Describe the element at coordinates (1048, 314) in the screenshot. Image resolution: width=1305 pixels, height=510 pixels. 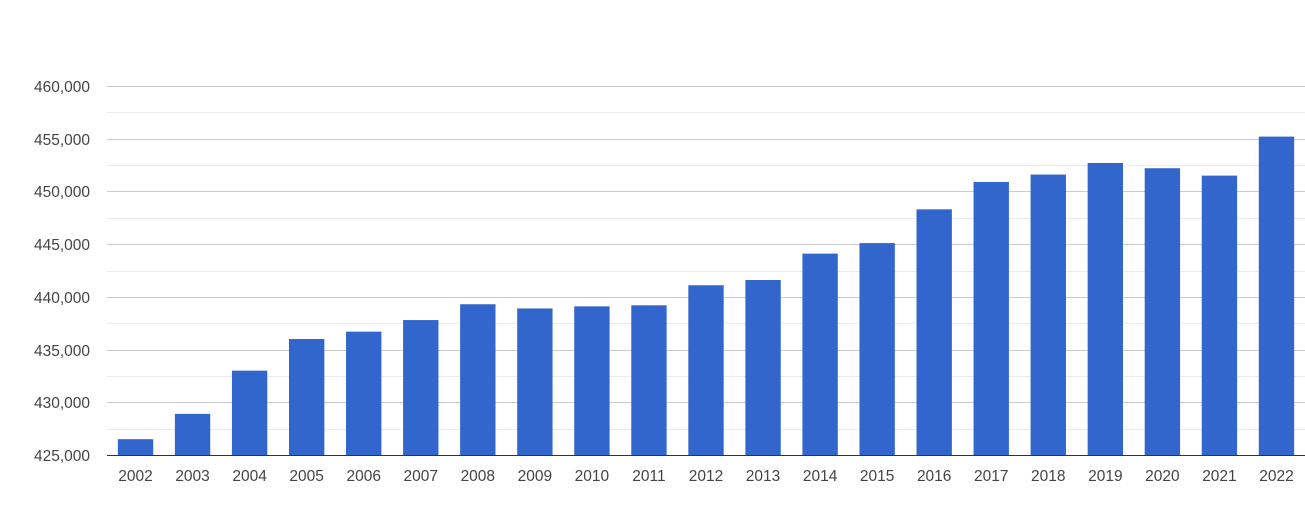
I see `bar-2018` at that location.